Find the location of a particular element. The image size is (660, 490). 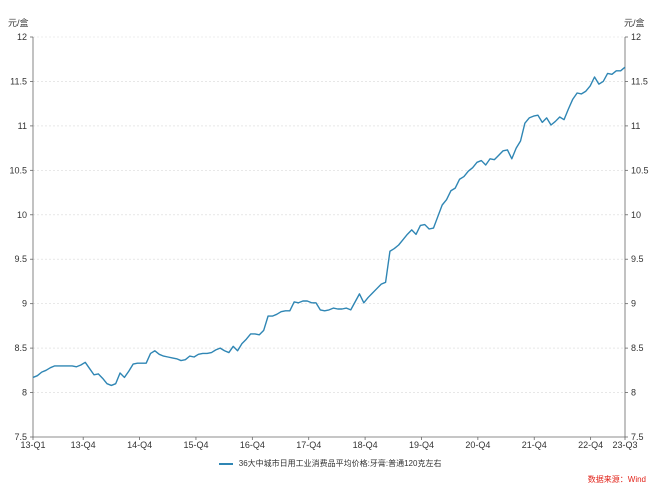

x-tick-label: 14-Q4 is located at coordinates (139, 445).